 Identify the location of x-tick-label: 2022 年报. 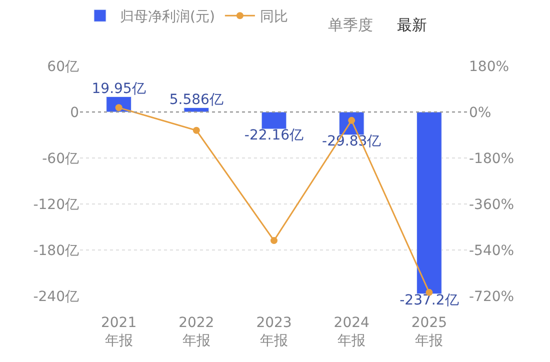
(196, 332).